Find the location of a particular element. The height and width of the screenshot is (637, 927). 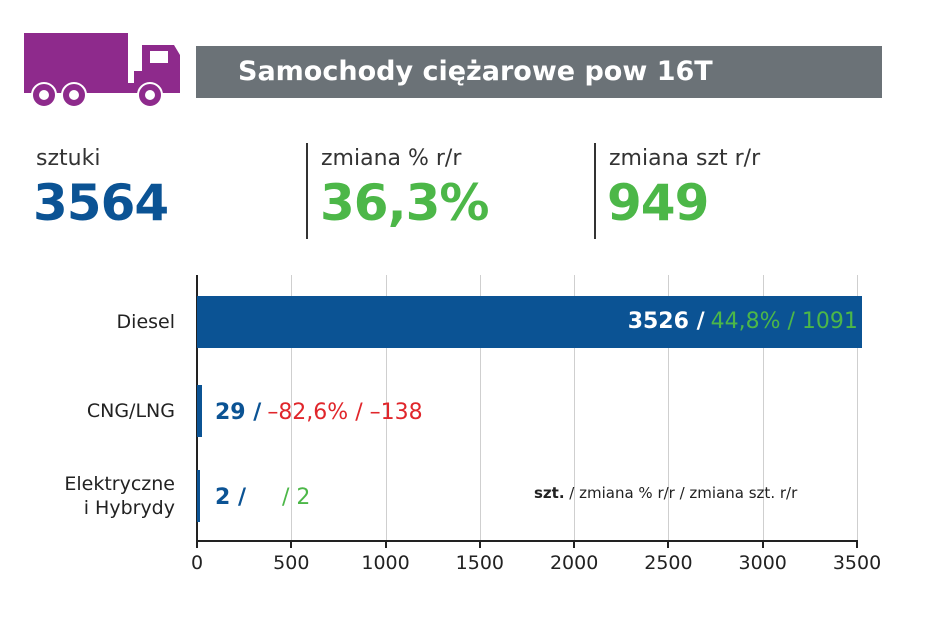

bar-cng-lng is located at coordinates (200, 411).